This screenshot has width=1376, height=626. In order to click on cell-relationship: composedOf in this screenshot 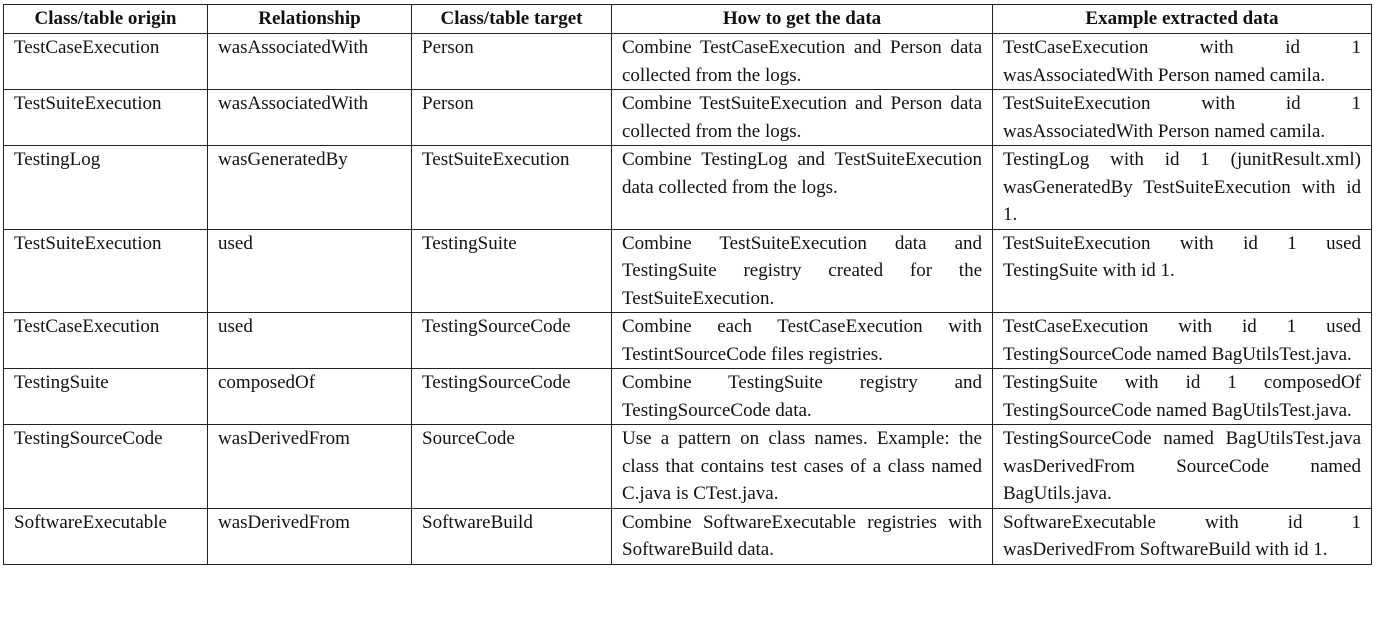, I will do `click(309, 396)`.